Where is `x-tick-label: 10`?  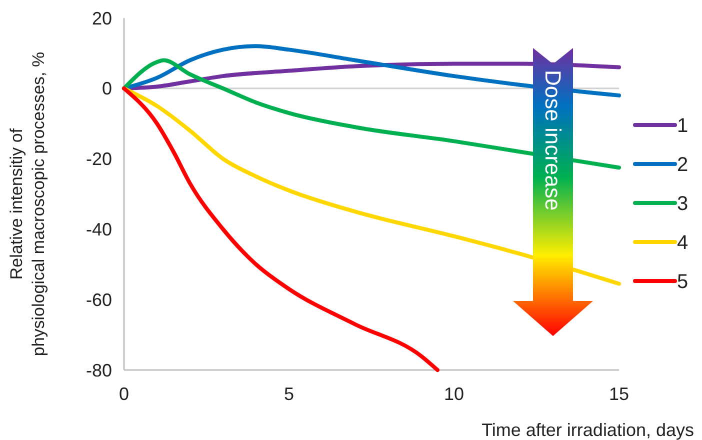
x-tick-label: 10 is located at coordinates (454, 394).